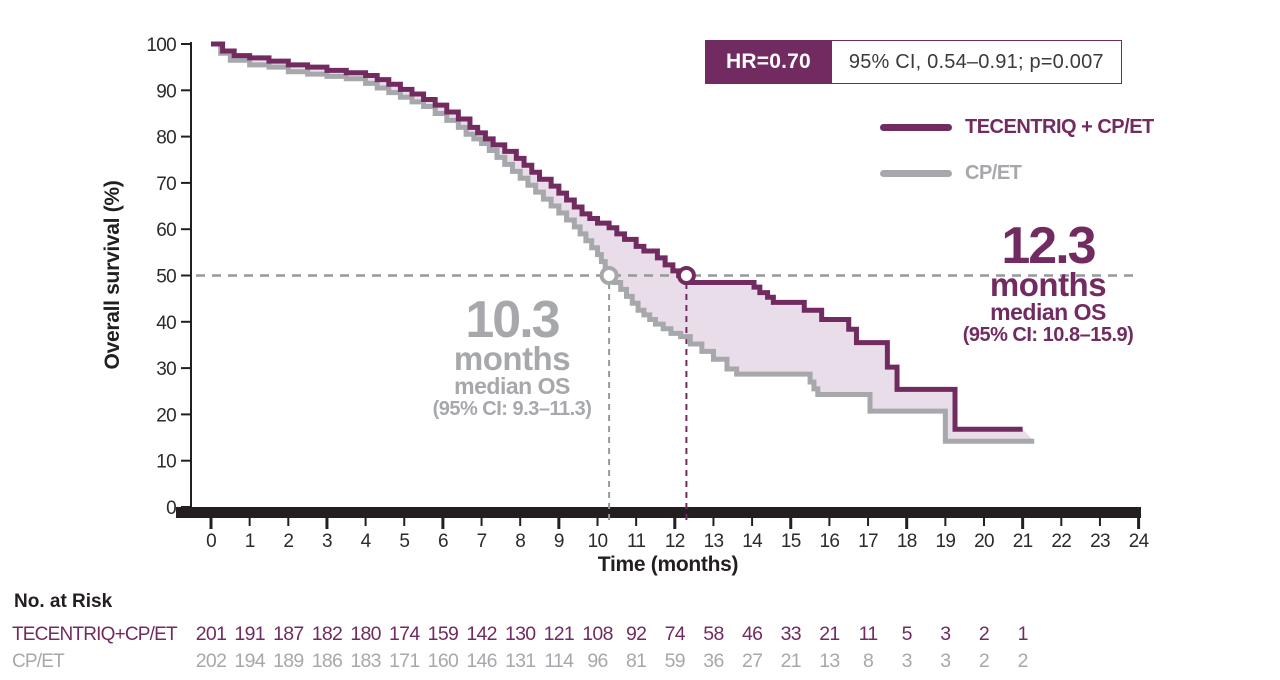 Image resolution: width=1280 pixels, height=680 pixels. I want to click on cpet-median-unit: months, so click(512, 358).